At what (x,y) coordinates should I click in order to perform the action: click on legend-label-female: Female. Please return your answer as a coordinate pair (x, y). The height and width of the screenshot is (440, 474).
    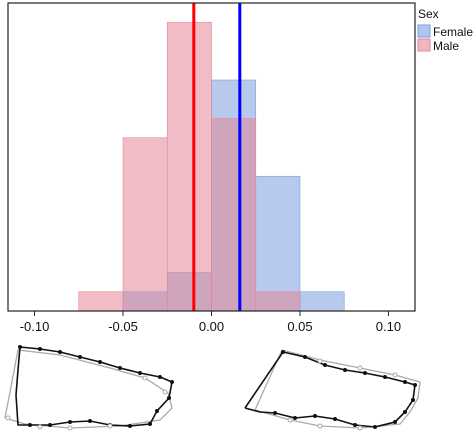
    Looking at the image, I should click on (453, 32).